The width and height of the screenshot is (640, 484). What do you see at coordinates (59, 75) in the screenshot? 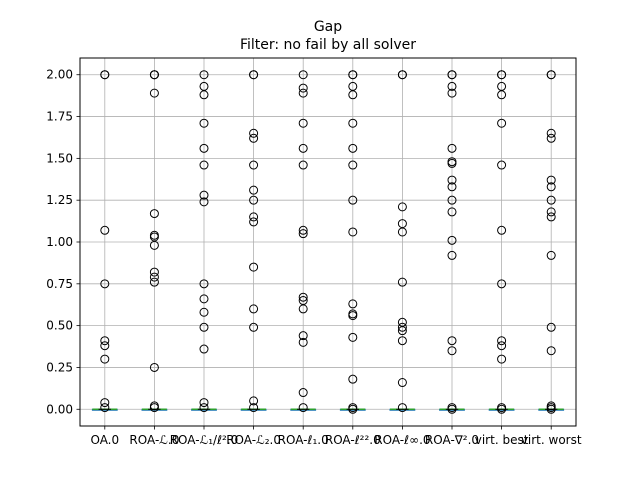
I see `y-tick-label: 2.00` at bounding box center [59, 75].